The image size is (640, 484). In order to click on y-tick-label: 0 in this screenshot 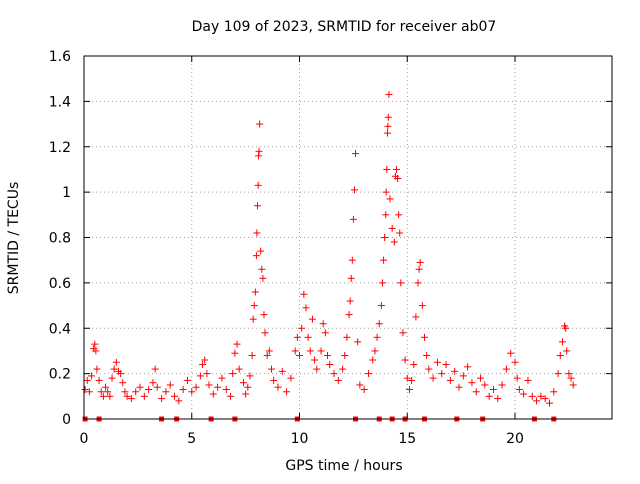, I will do `click(66, 420)`.